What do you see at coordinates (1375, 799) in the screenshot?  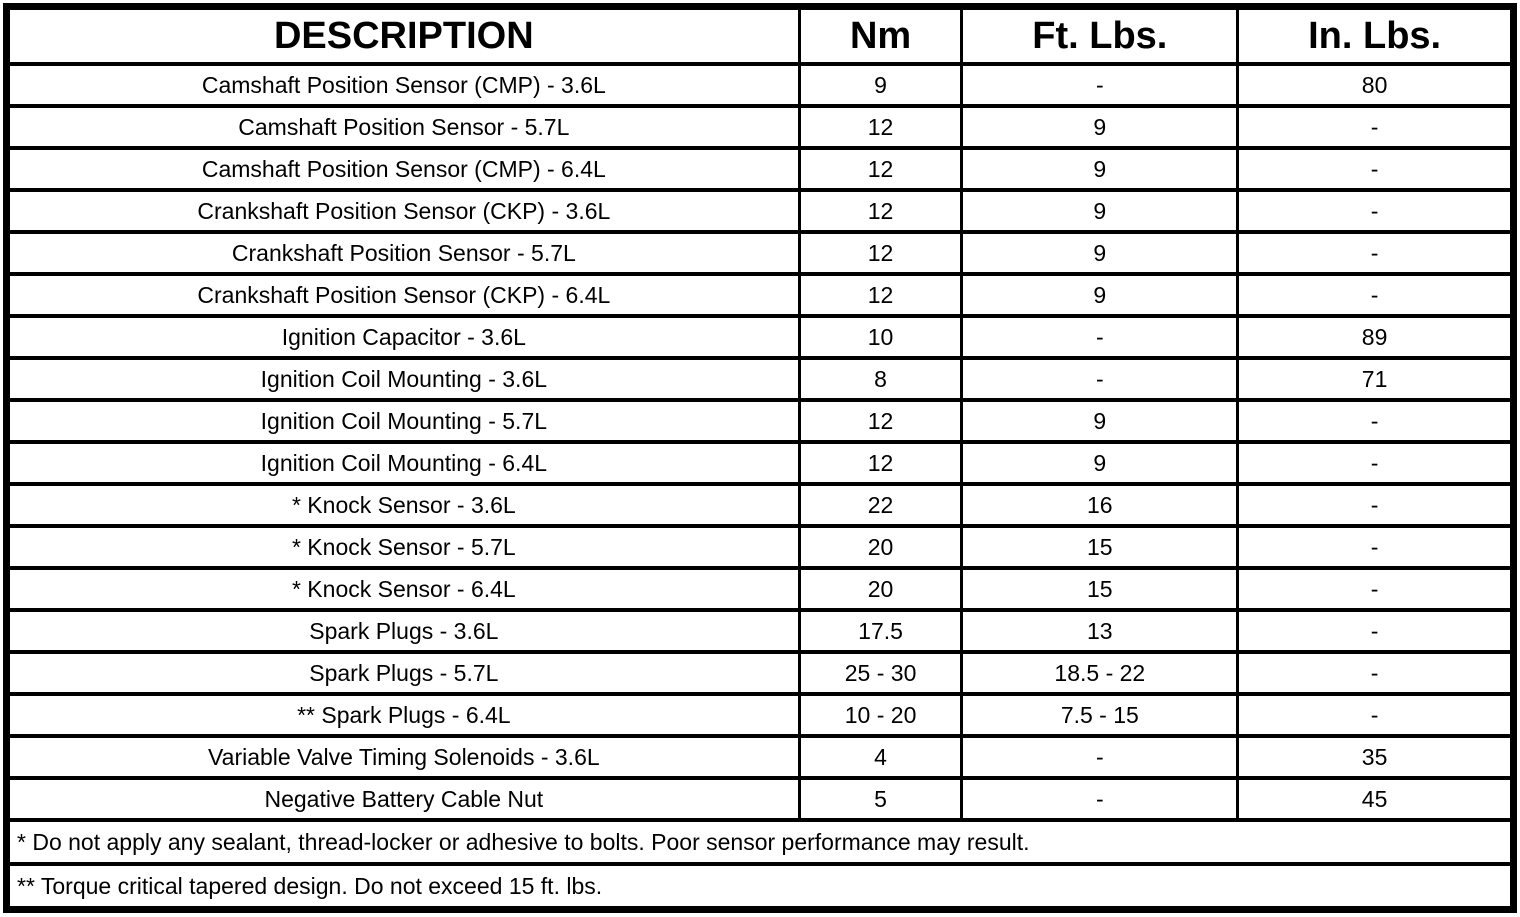 I see `cell-in-lbs: 45` at bounding box center [1375, 799].